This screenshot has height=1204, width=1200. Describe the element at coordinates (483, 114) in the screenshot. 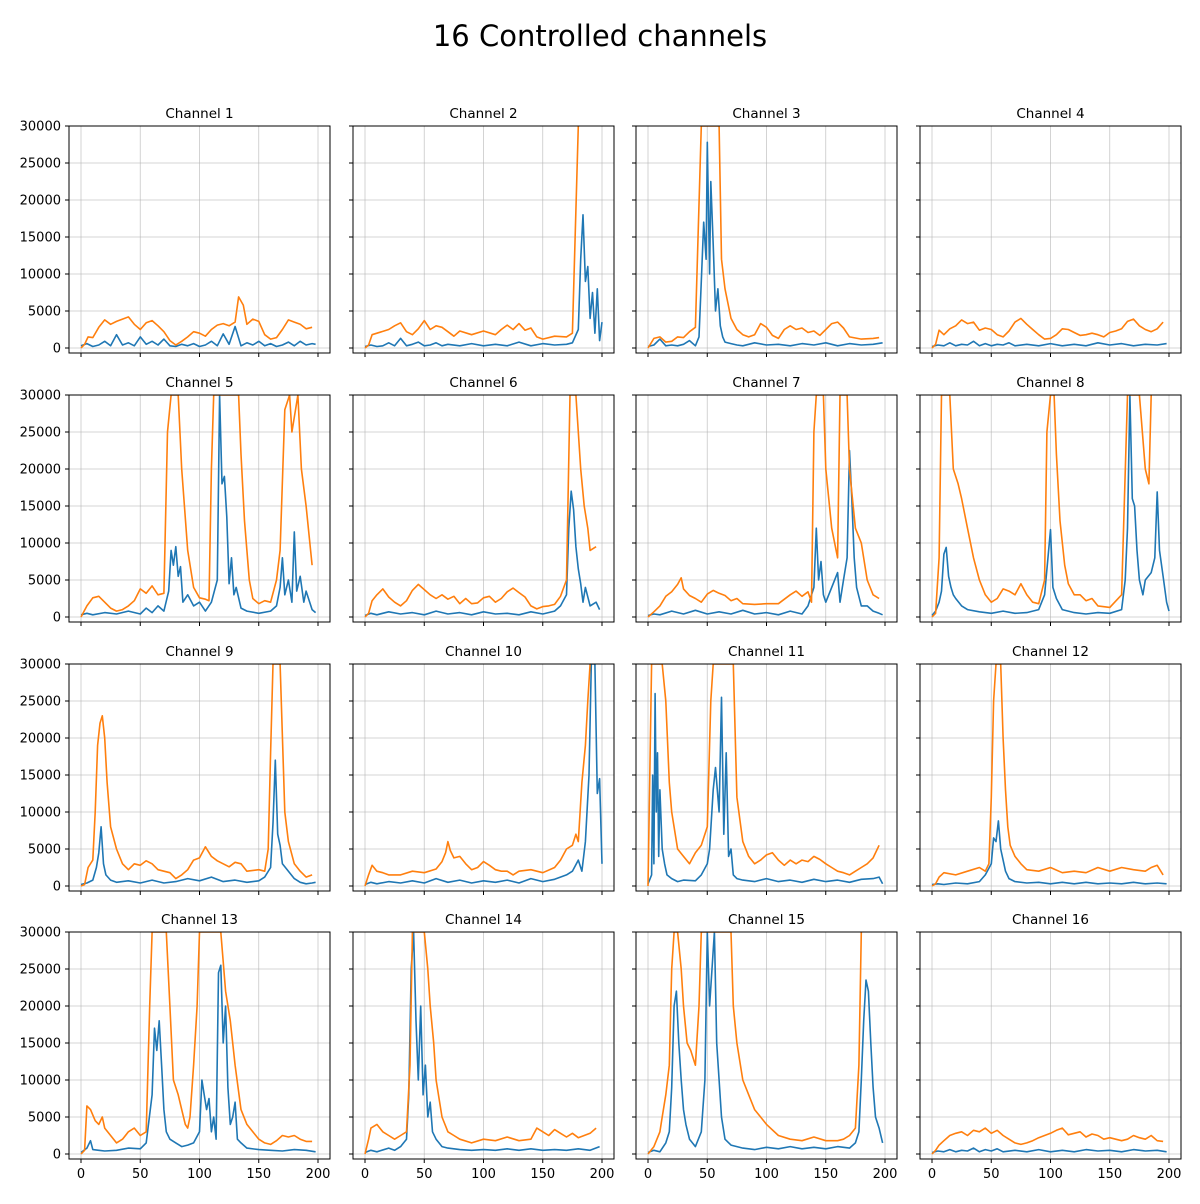

I see `panel-title: Channel 2` at that location.